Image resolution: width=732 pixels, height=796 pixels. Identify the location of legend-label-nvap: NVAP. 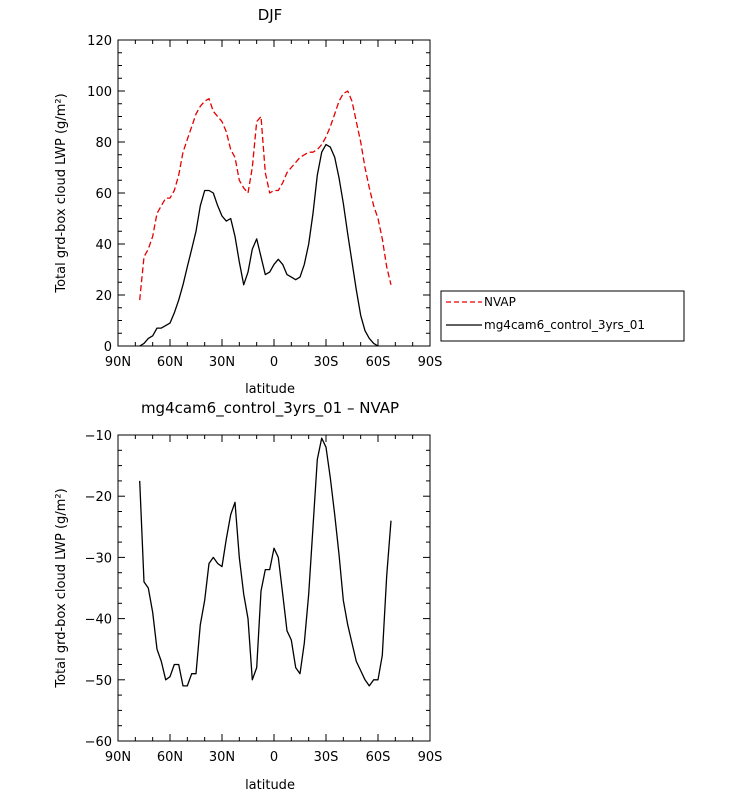
(500, 302).